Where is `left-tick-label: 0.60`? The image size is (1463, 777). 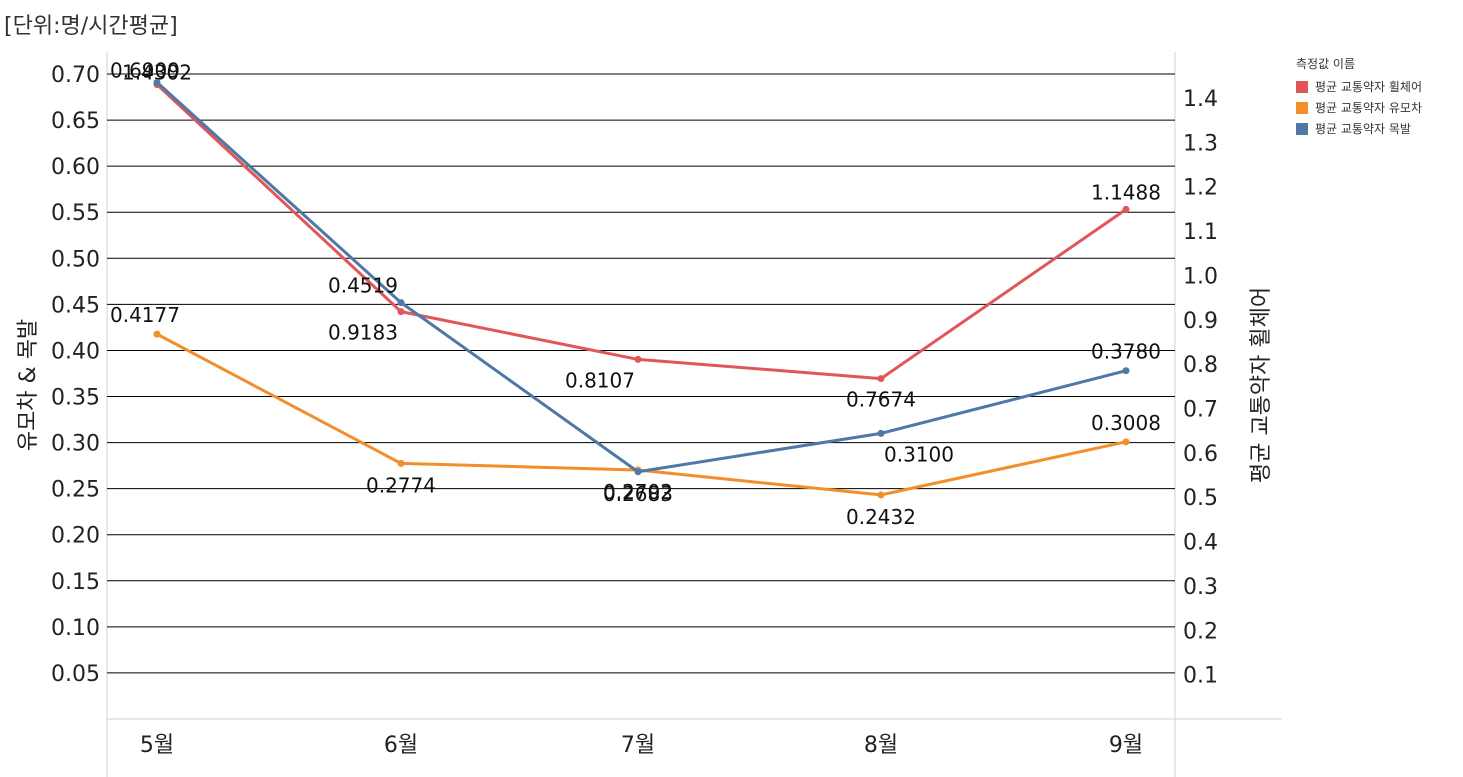 left-tick-label: 0.60 is located at coordinates (75, 167).